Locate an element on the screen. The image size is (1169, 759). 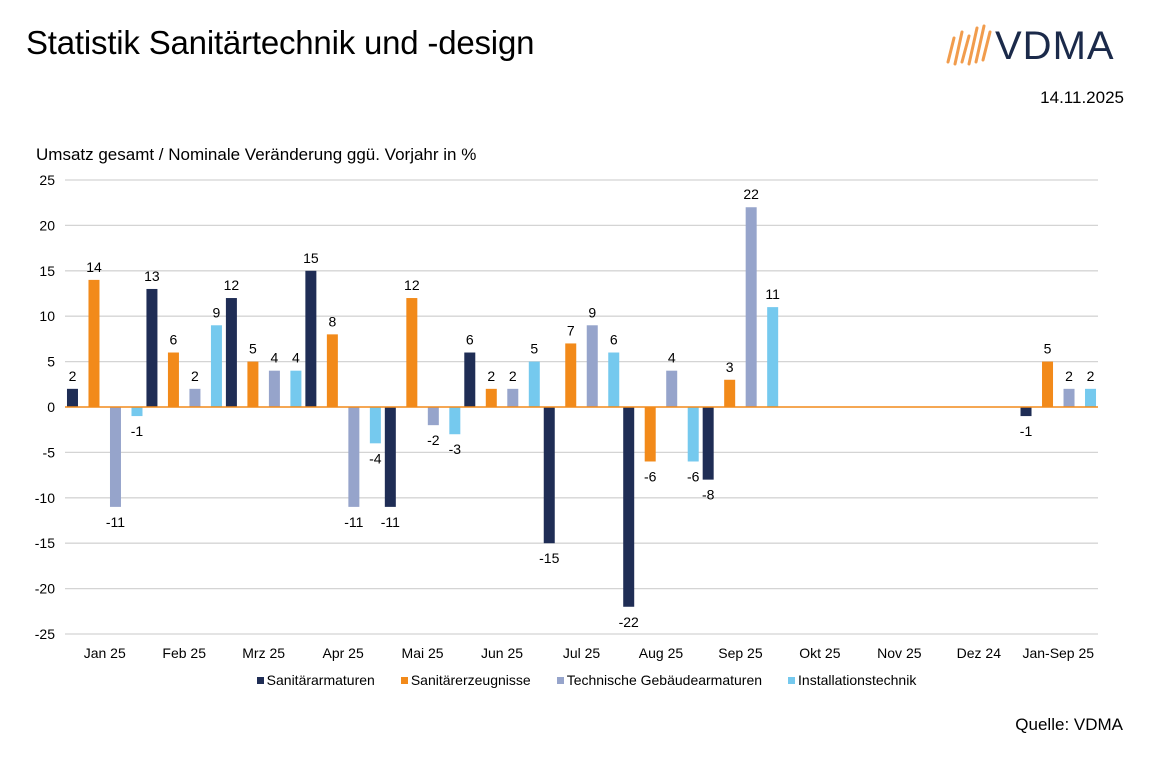
legend-item: Technische Gebäudearmaturen is located at coordinates (659, 680).